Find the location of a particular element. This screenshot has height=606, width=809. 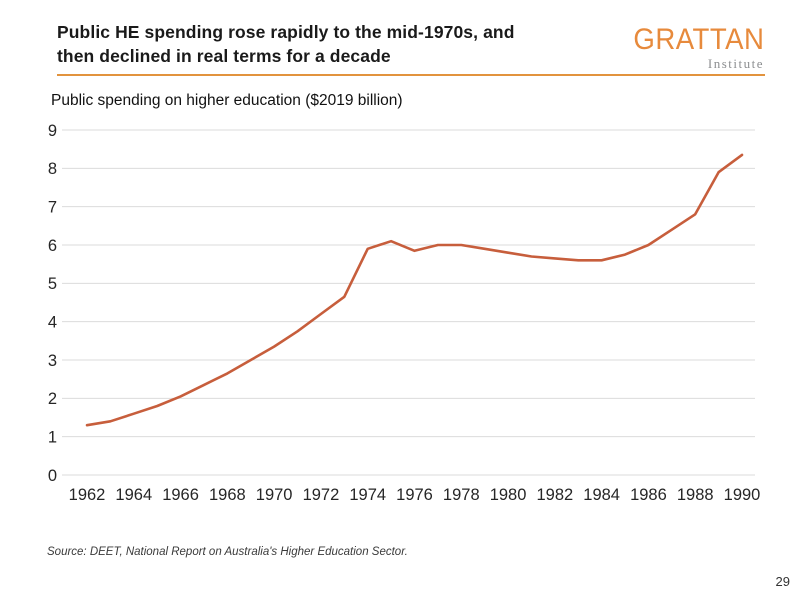

y-tick-label-8: 8 is located at coordinates (52, 169).